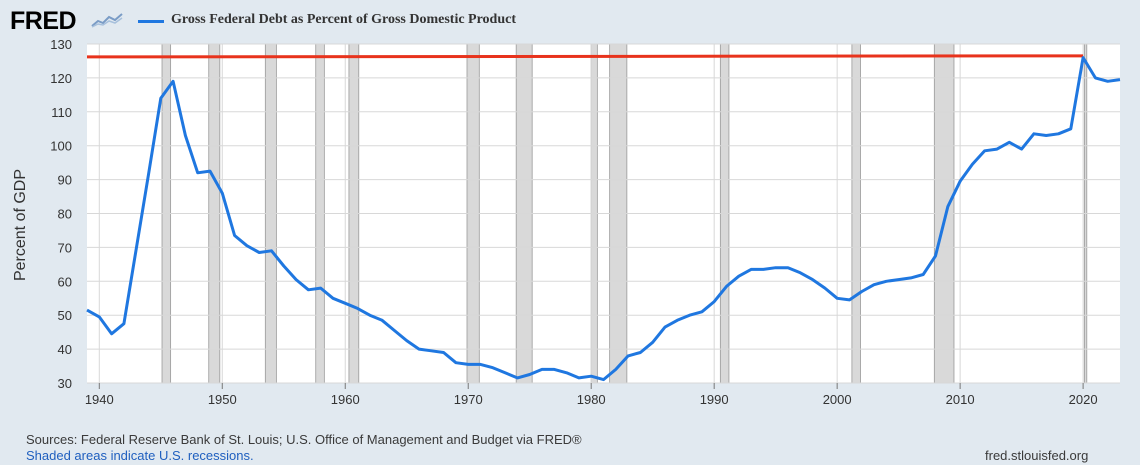 The image size is (1140, 465). Describe the element at coordinates (65, 383) in the screenshot. I see `y-tick-label: 30` at that location.